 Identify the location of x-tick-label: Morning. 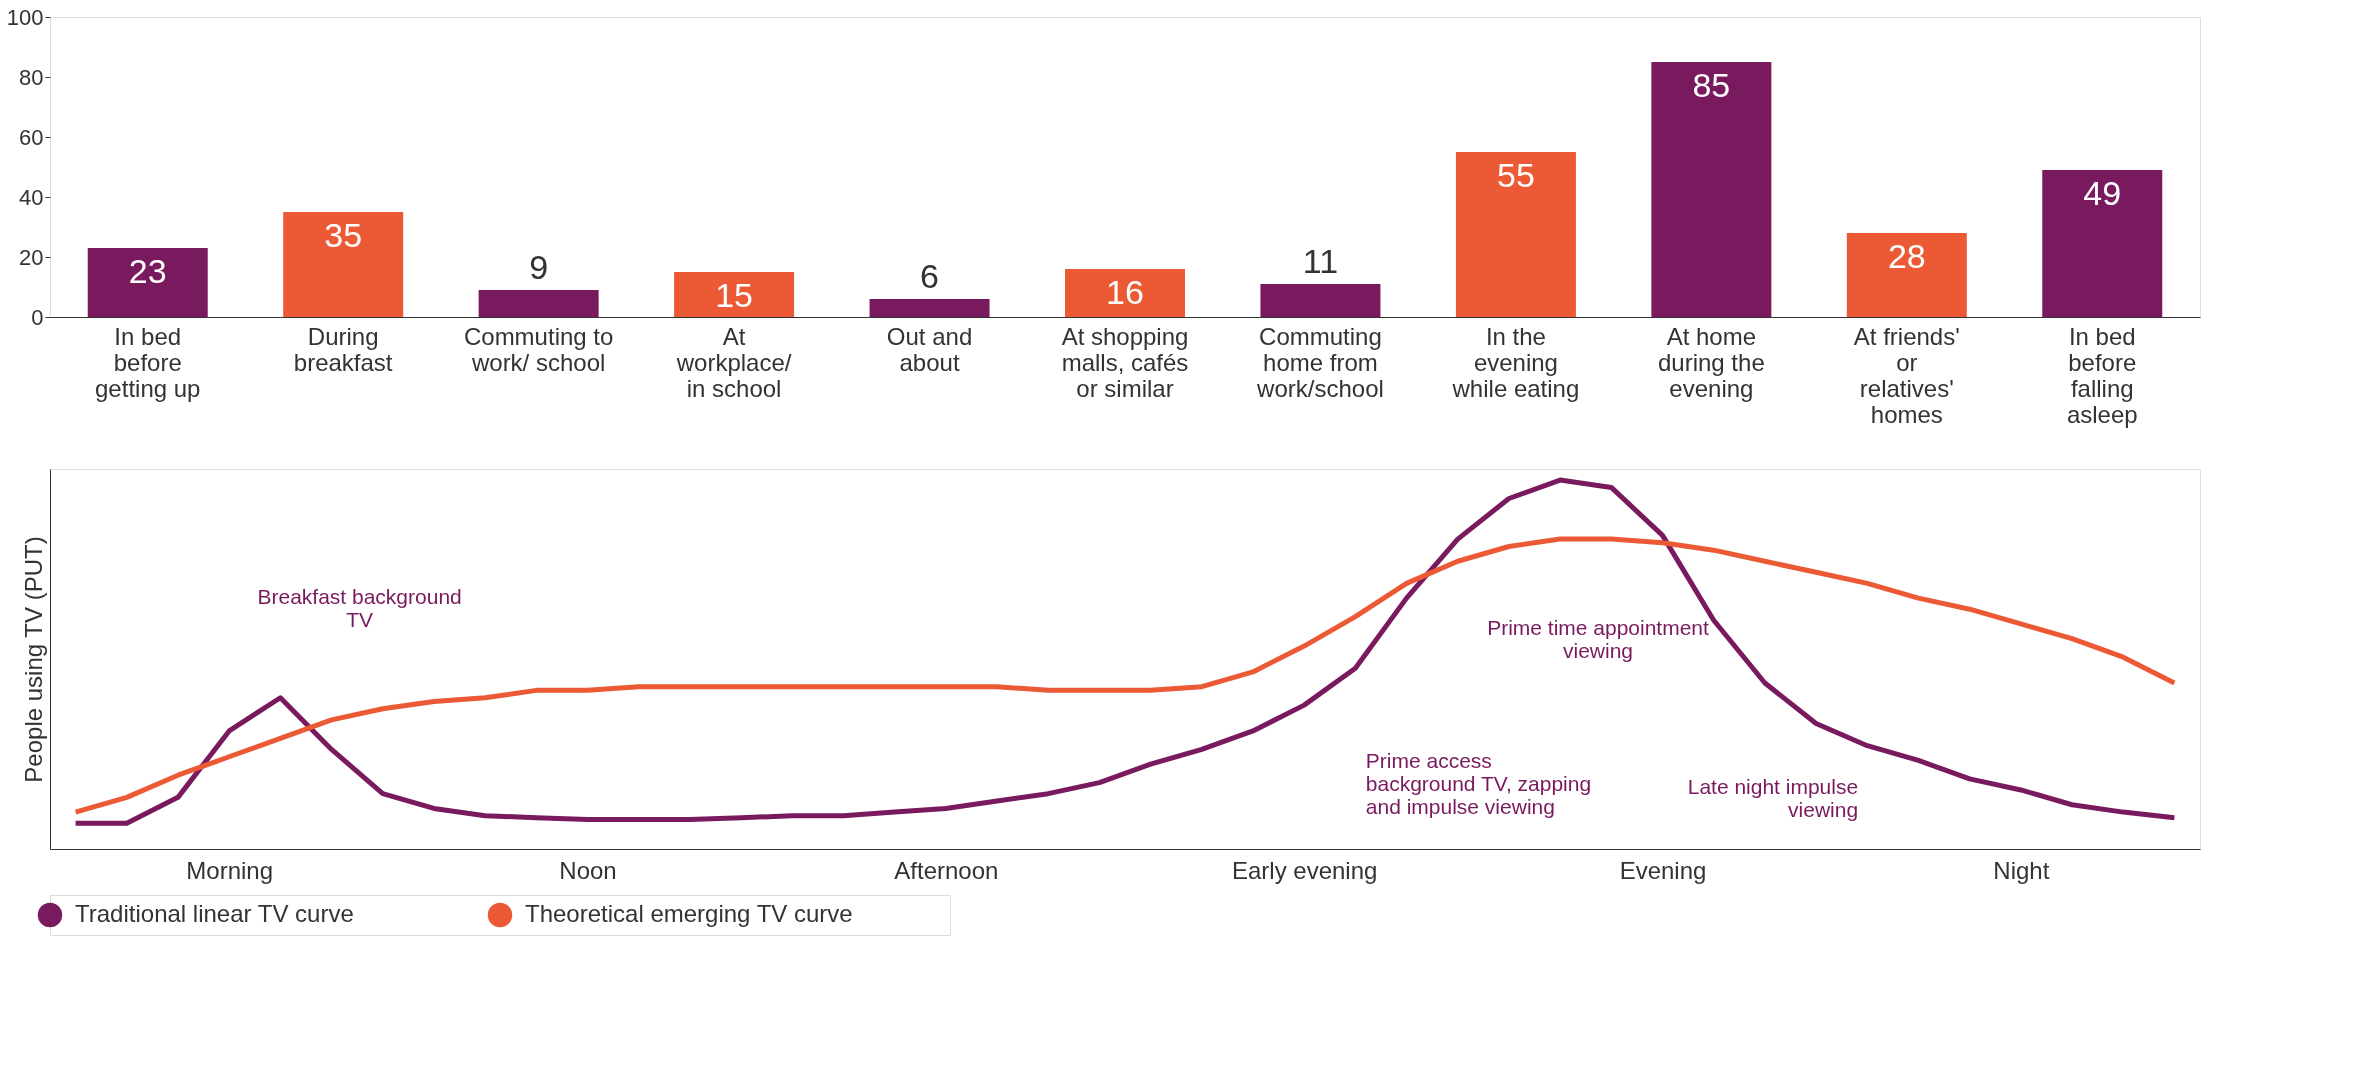
(230, 870).